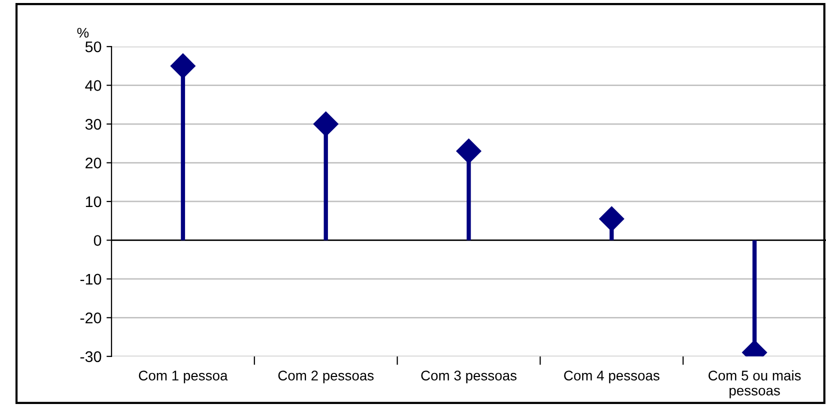 Image resolution: width=826 pixels, height=405 pixels. I want to click on x-tick-label: Com 1 pessoa, so click(183, 377).